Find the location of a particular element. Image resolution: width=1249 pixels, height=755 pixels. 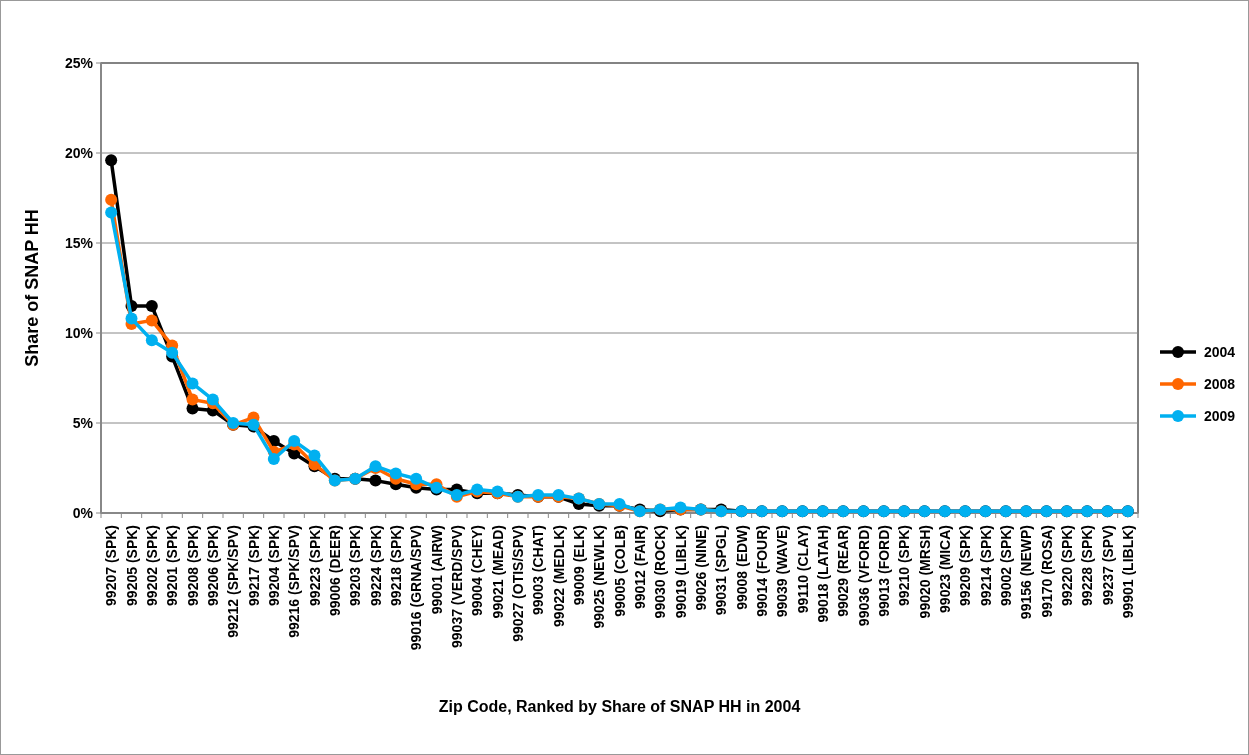

x-tick-label: 99228 (SPK) is located at coordinates (1087, 565).